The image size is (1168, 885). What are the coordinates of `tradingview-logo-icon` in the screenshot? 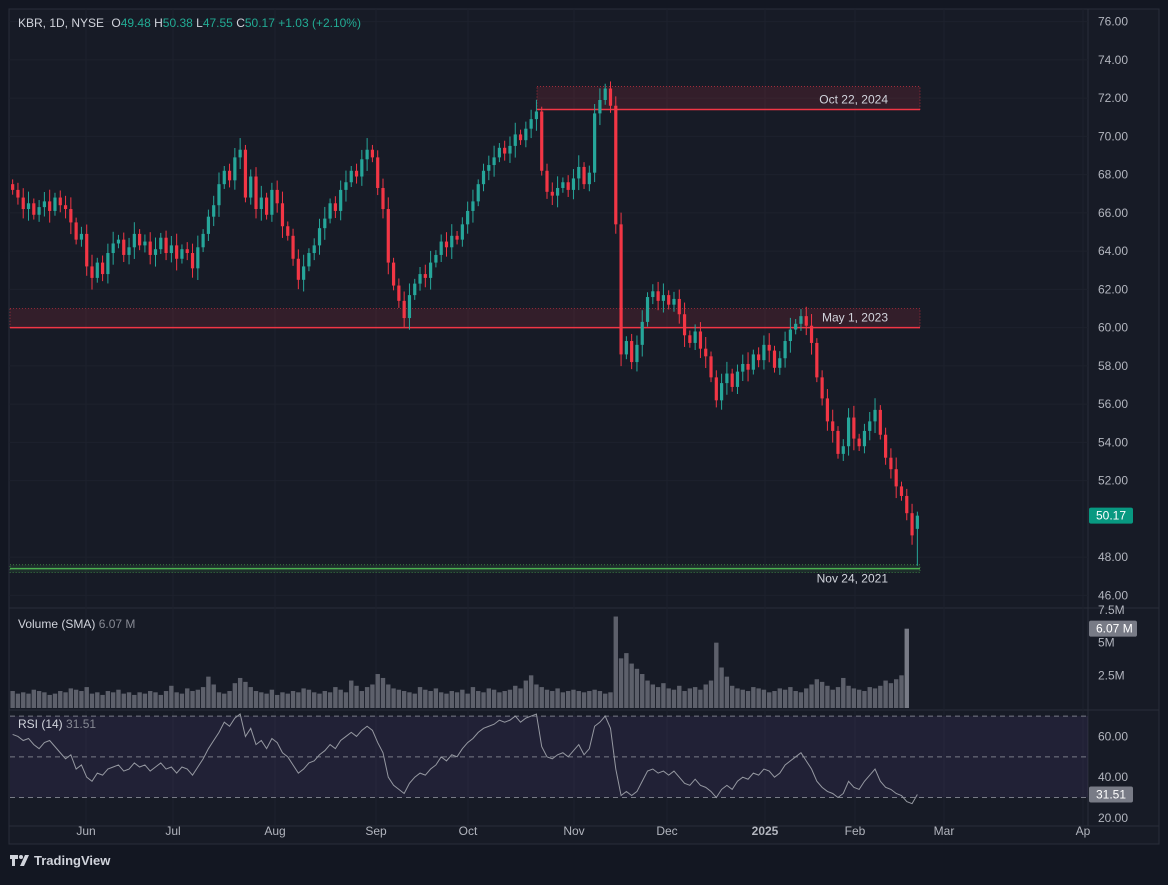 It's located at (19, 860).